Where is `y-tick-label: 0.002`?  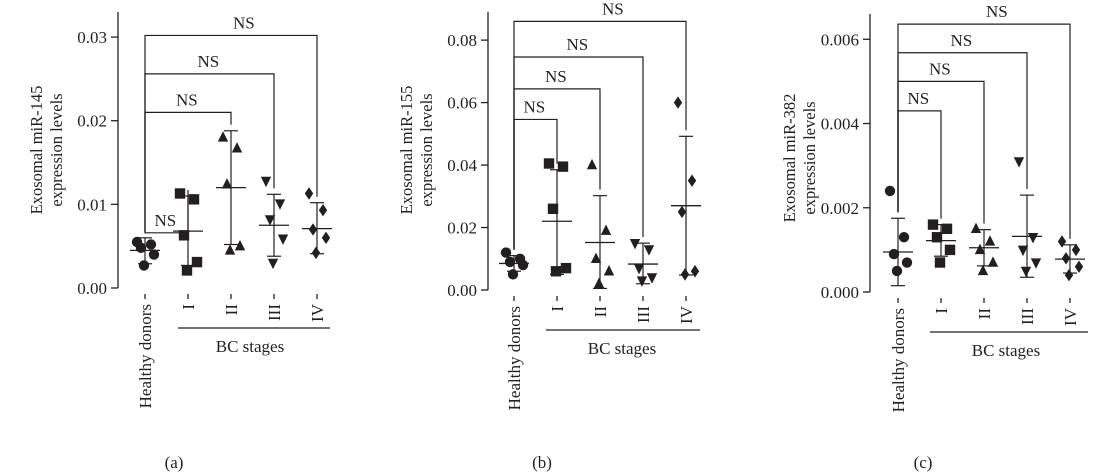
y-tick-label: 0.002 is located at coordinates (840, 208).